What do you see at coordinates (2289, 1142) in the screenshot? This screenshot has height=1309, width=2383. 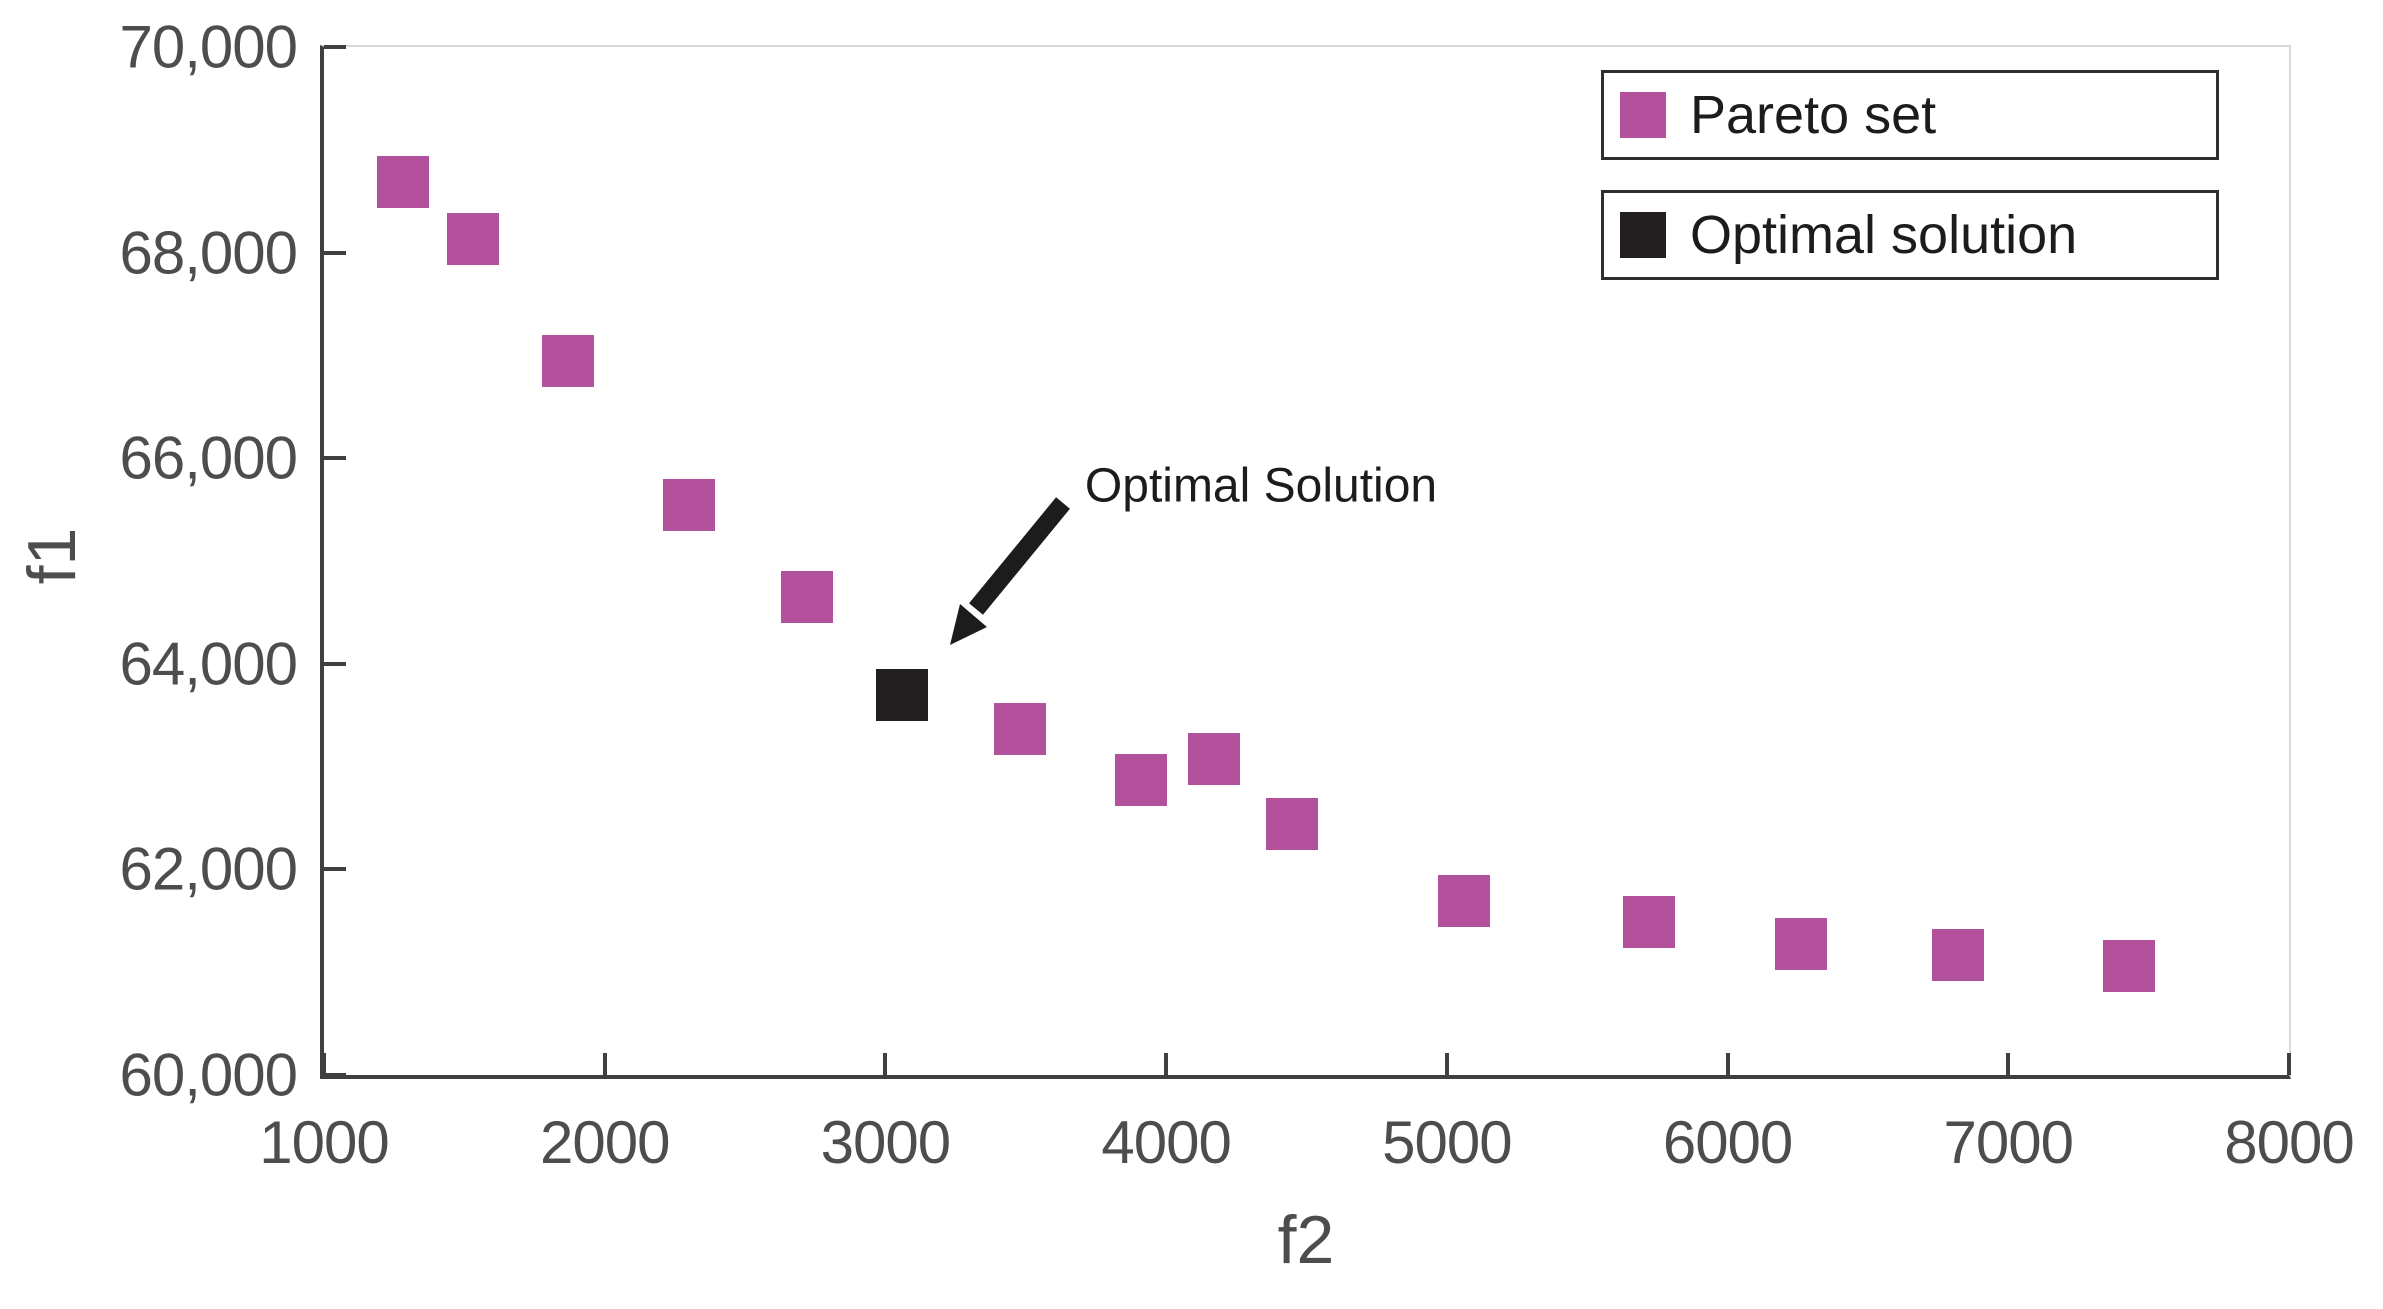 I see `x-tick-label: 8000` at bounding box center [2289, 1142].